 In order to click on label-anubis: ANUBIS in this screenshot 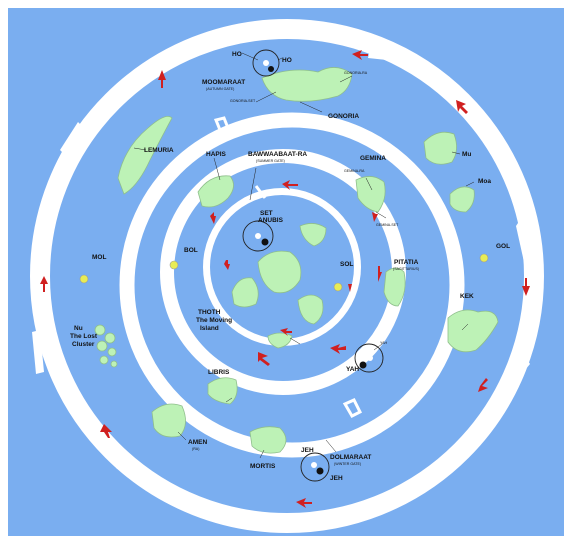, I will do `click(271, 220)`.